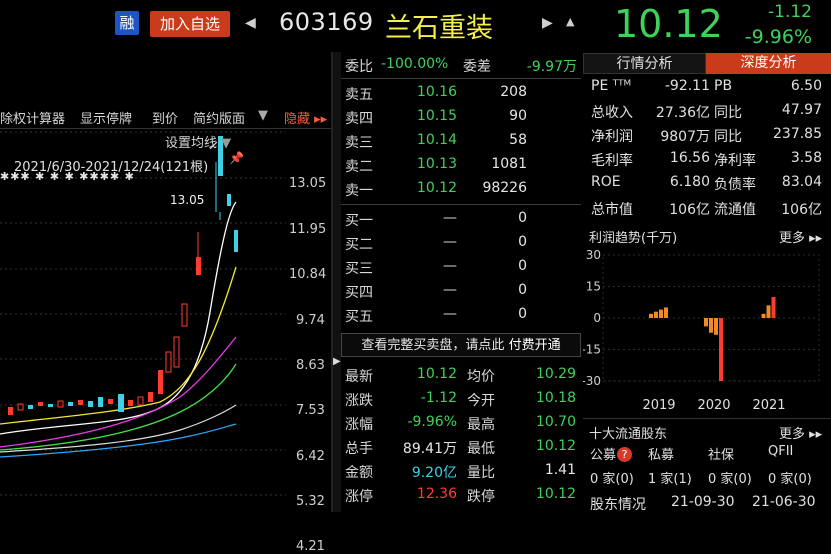 The width and height of the screenshot is (831, 554). Describe the element at coordinates (359, 449) in the screenshot. I see `stat-label: 总手` at that location.